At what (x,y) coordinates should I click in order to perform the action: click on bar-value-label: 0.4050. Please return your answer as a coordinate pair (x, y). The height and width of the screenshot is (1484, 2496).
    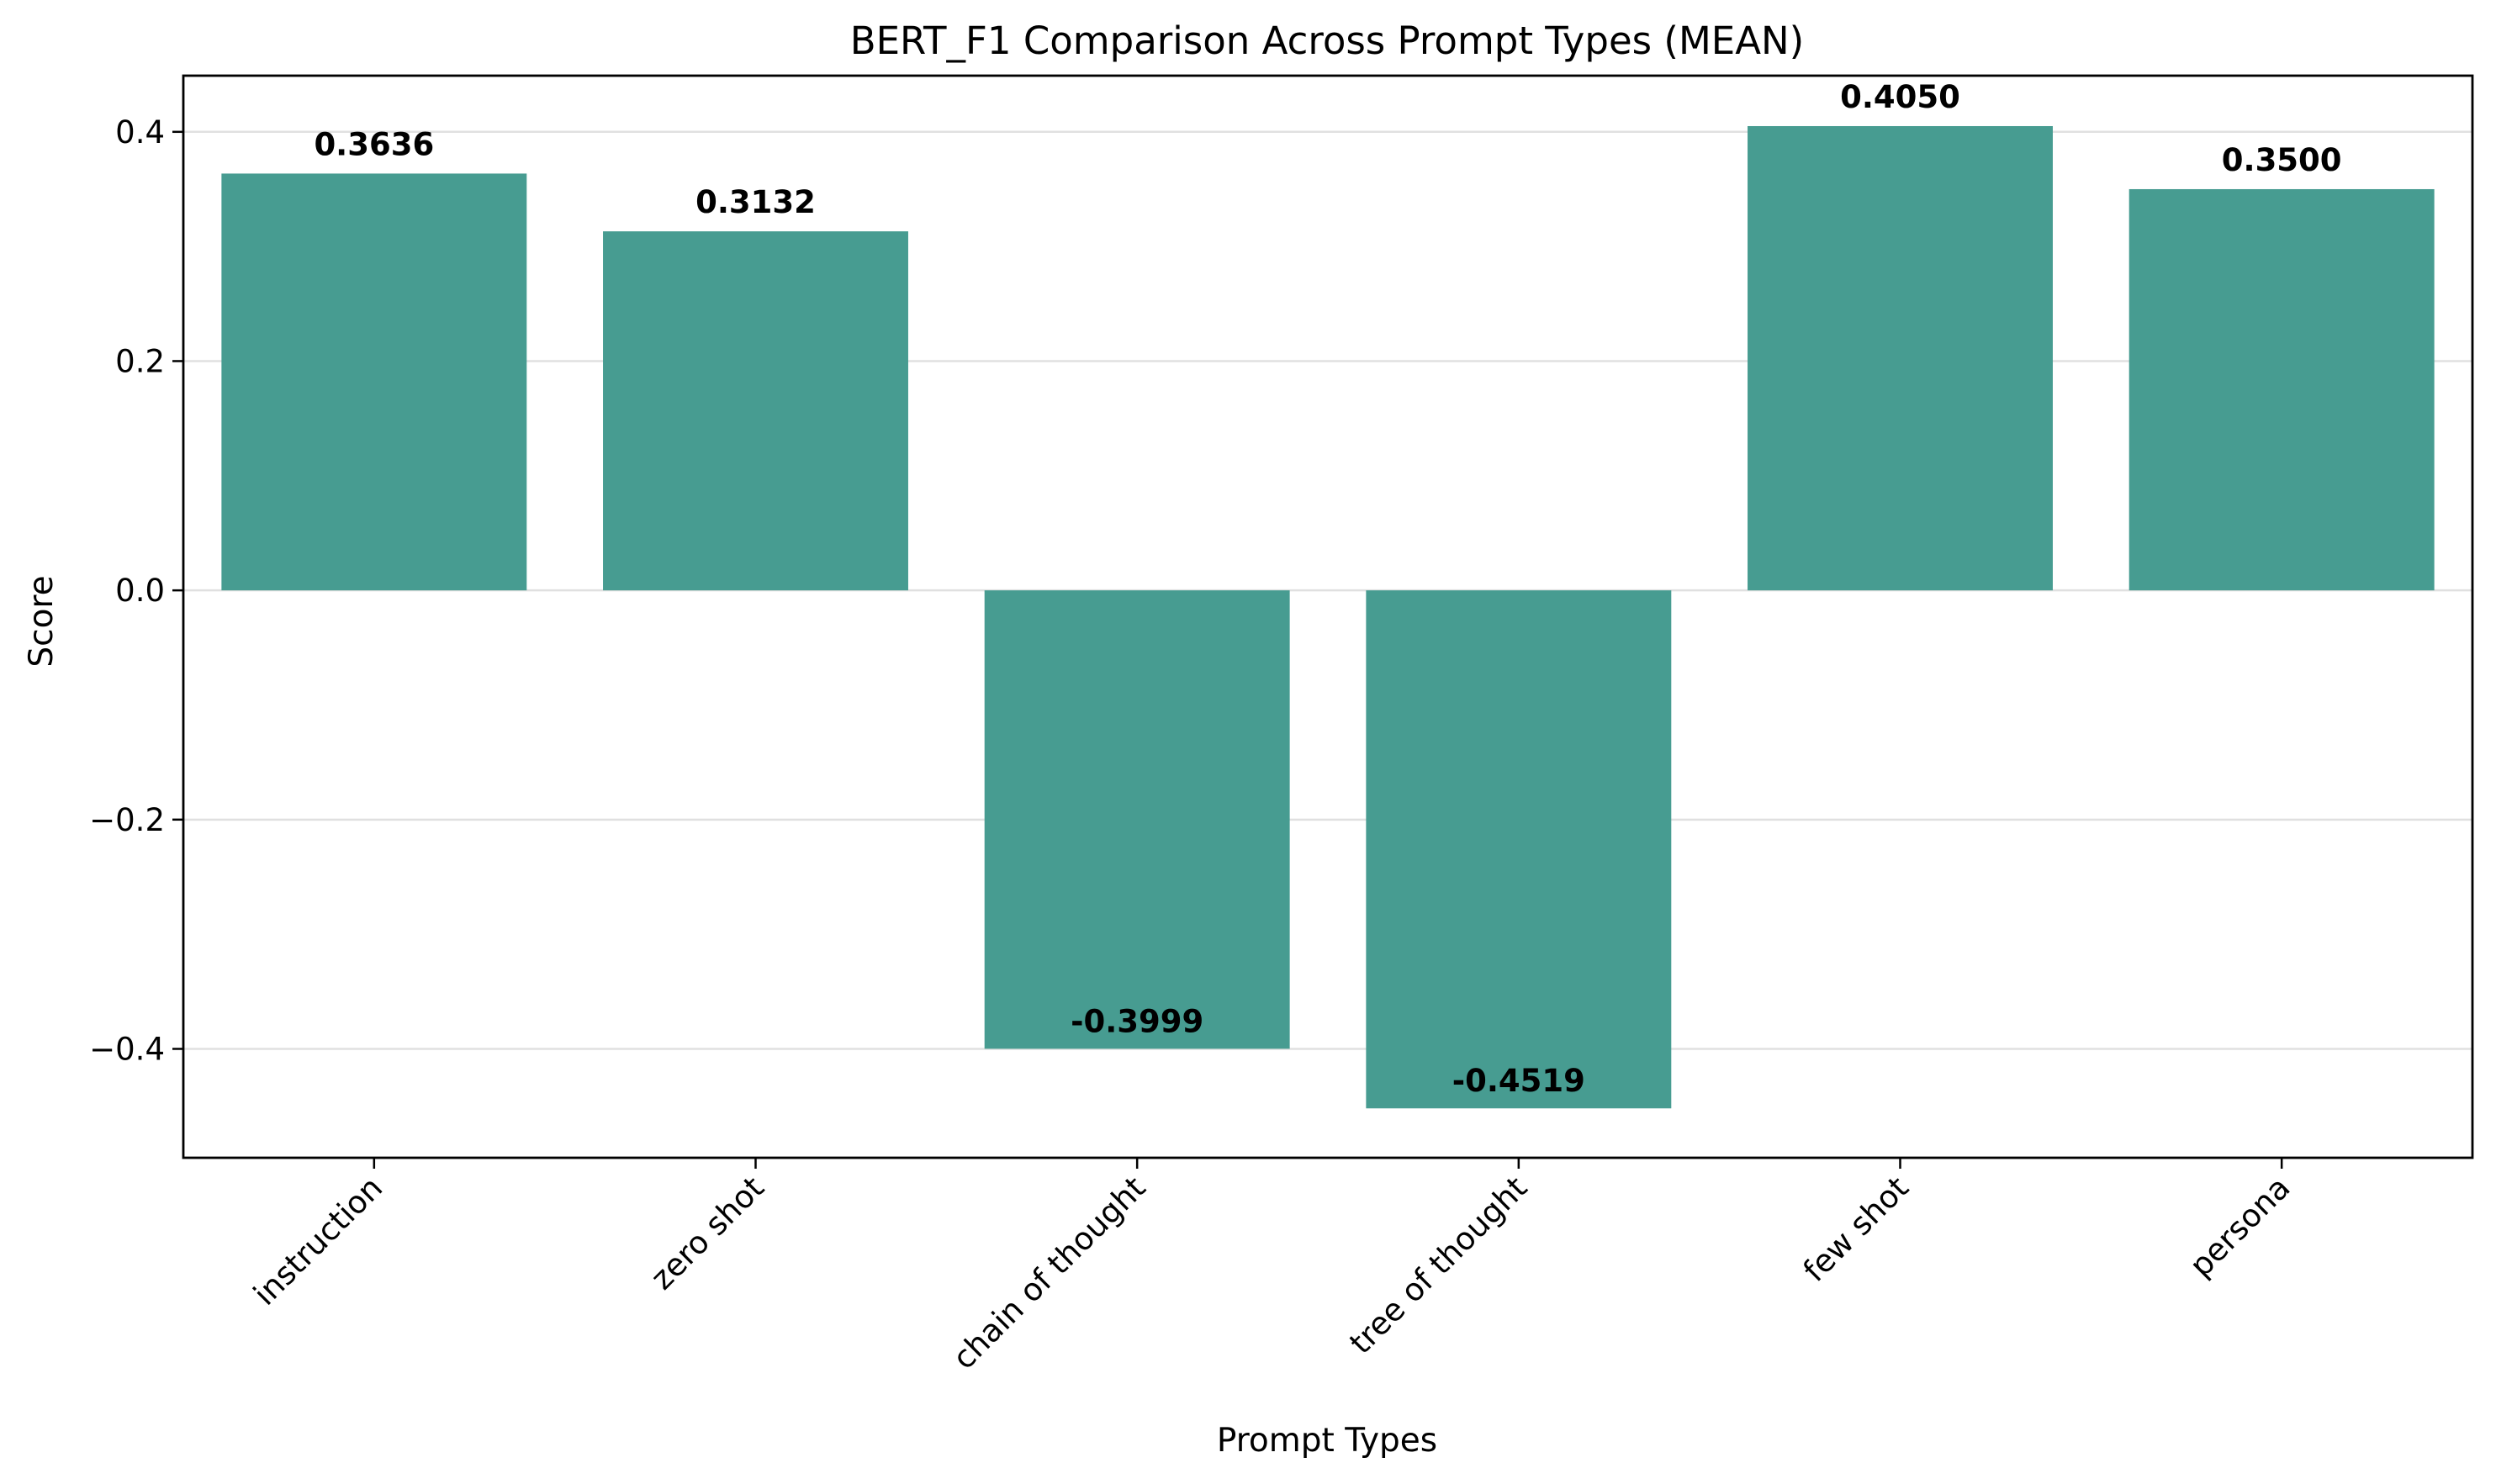
    Looking at the image, I should click on (1900, 97).